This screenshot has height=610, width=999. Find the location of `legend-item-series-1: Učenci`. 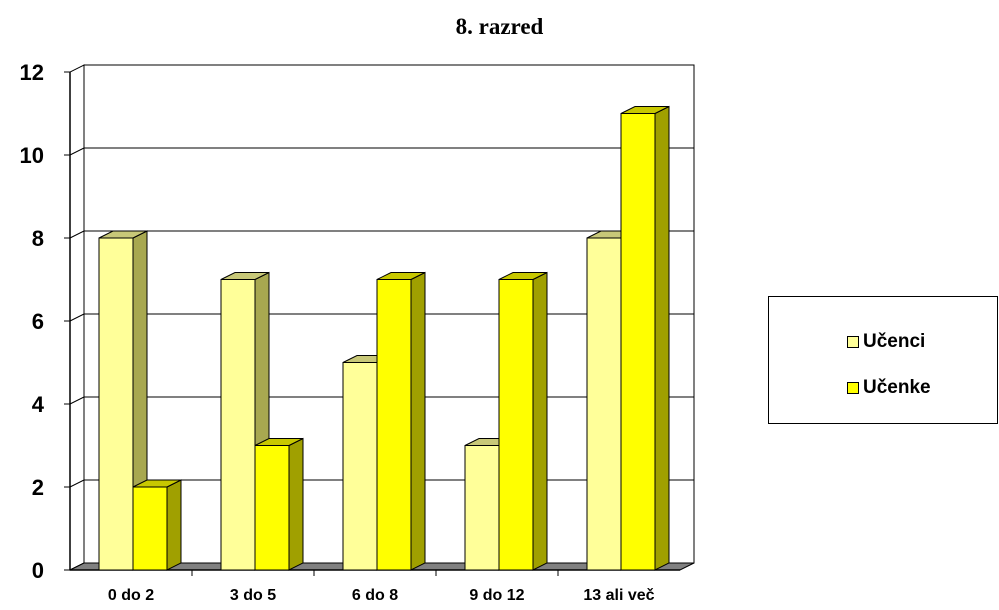

legend-item-series-1: Učenci is located at coordinates (886, 342).